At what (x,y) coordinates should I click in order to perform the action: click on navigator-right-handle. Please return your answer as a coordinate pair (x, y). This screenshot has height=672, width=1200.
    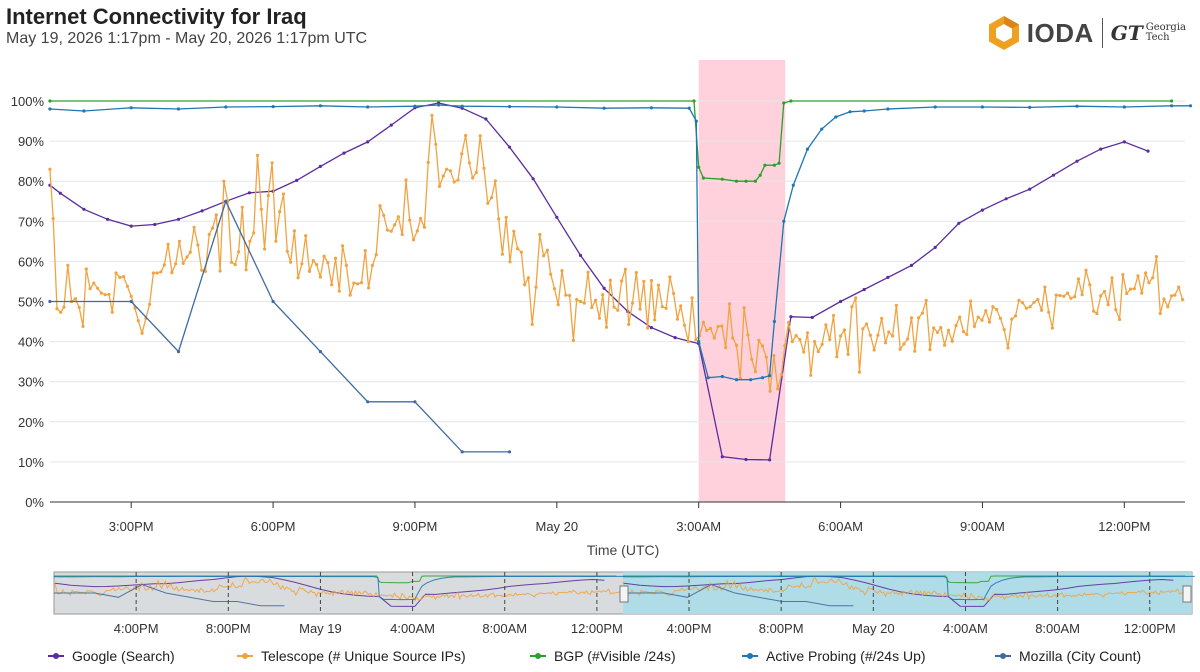
    Looking at the image, I should click on (1187, 594).